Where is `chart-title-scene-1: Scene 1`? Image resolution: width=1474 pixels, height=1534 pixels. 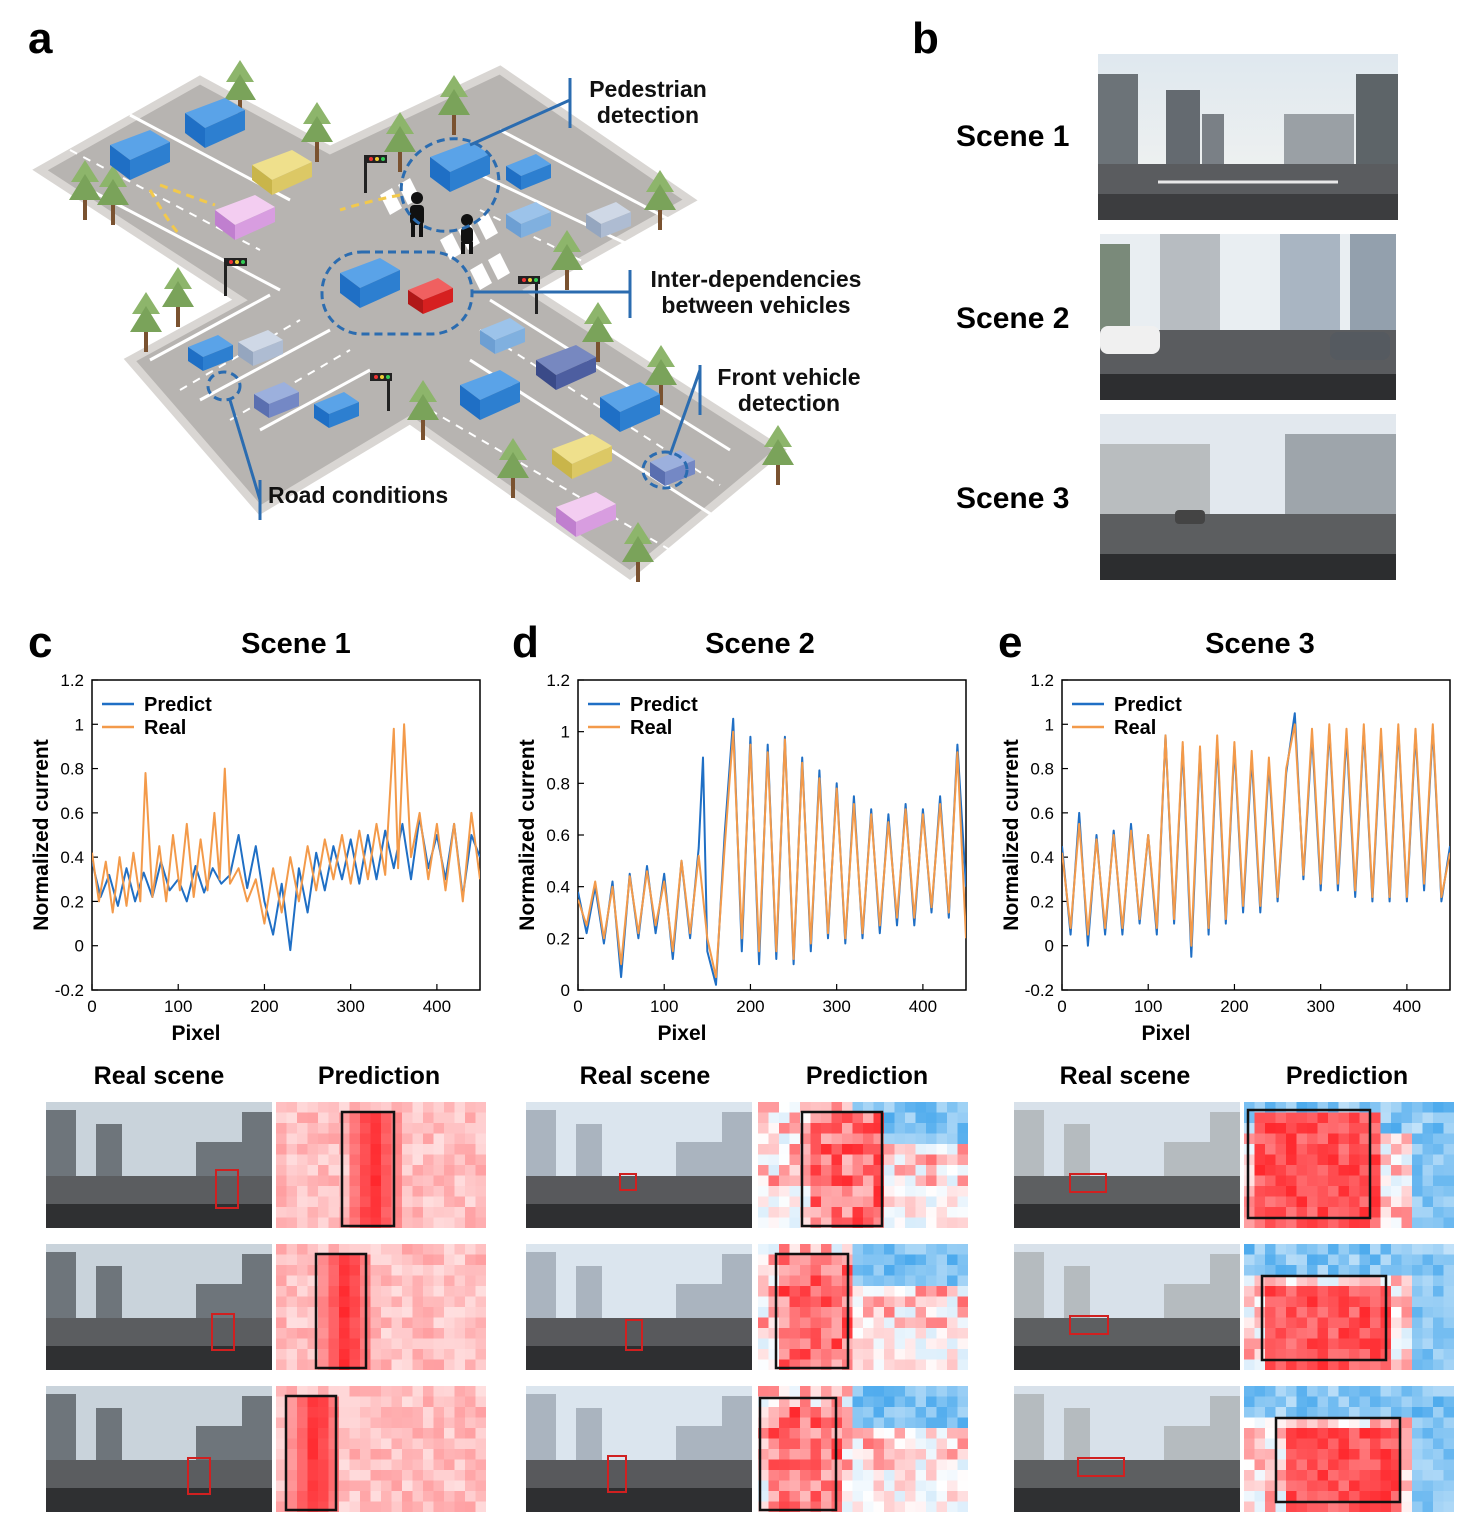
chart-title-scene-1: Scene 1 is located at coordinates (296, 644).